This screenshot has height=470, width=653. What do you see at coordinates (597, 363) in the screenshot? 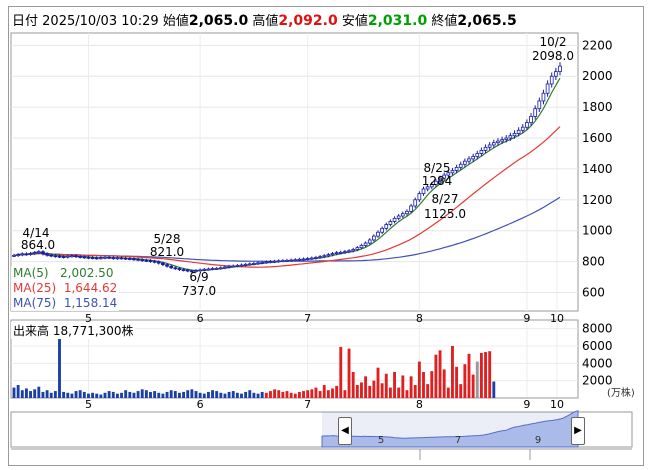
I see `volume-tick-label: 4000` at bounding box center [597, 363].